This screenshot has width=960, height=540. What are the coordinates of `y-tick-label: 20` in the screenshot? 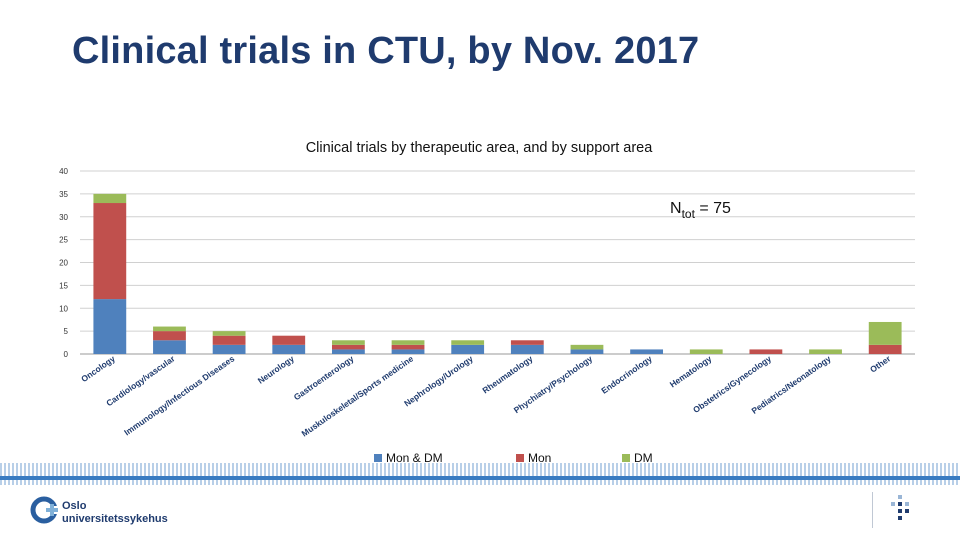 It's located at (63, 263).